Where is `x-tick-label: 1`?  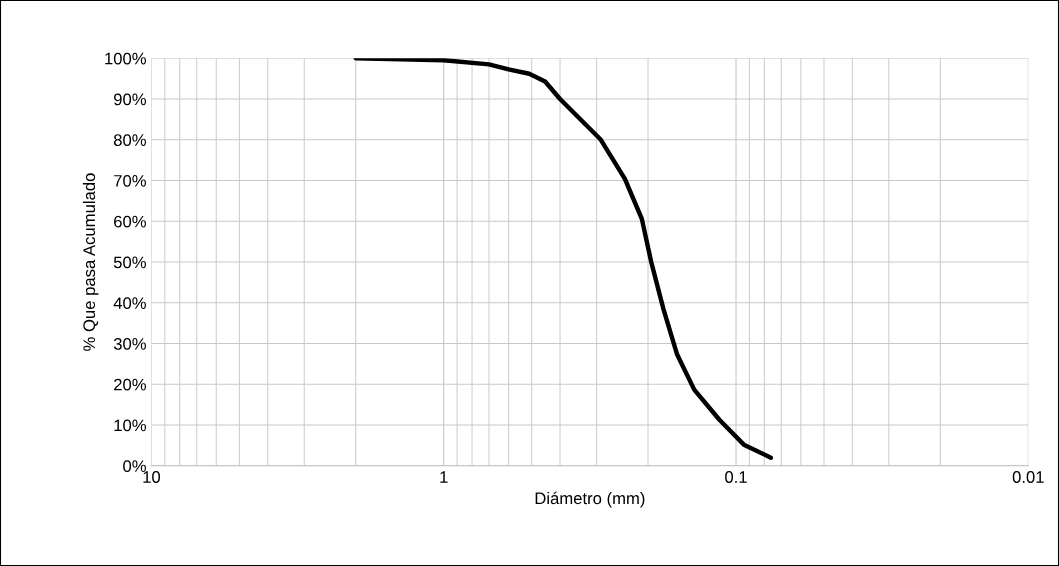
x-tick-label: 1 is located at coordinates (444, 477).